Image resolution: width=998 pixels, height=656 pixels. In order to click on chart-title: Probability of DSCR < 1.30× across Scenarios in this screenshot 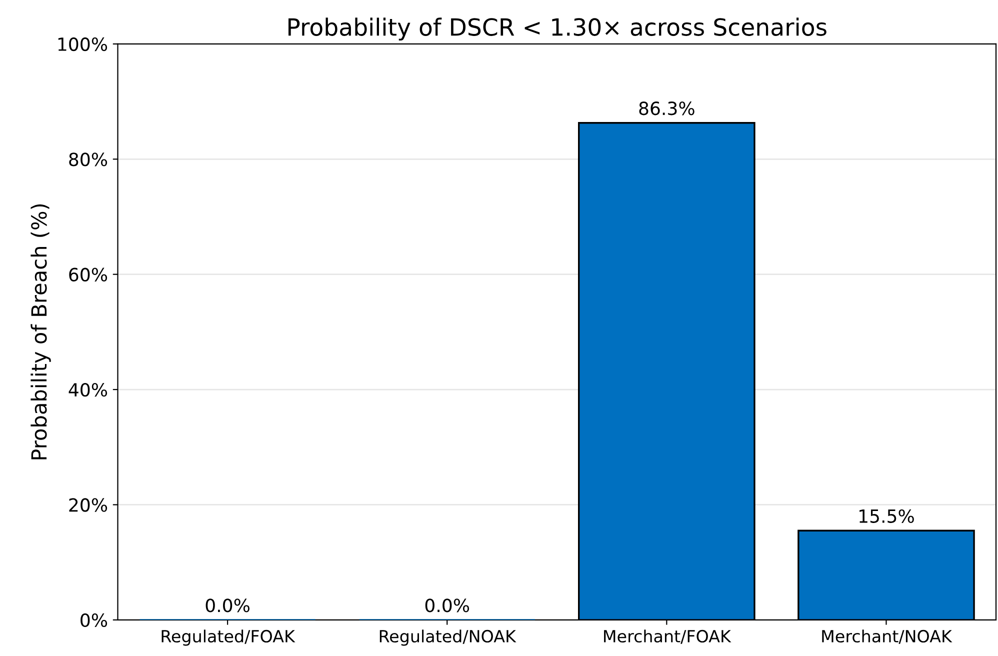, I will do `click(557, 29)`.